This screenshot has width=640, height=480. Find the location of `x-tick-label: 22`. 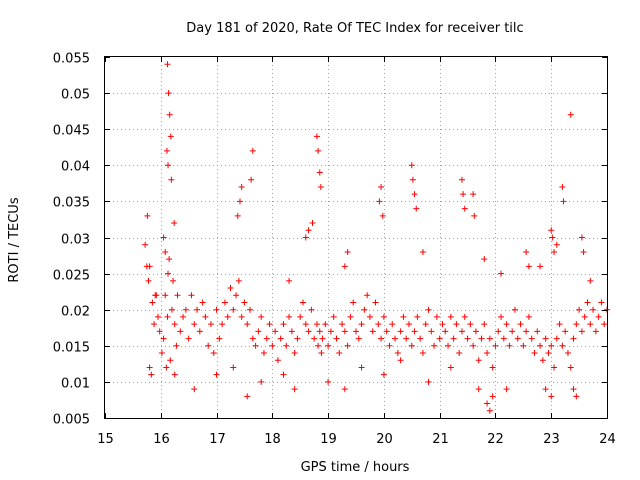

x-tick-label: 22 is located at coordinates (495, 439).